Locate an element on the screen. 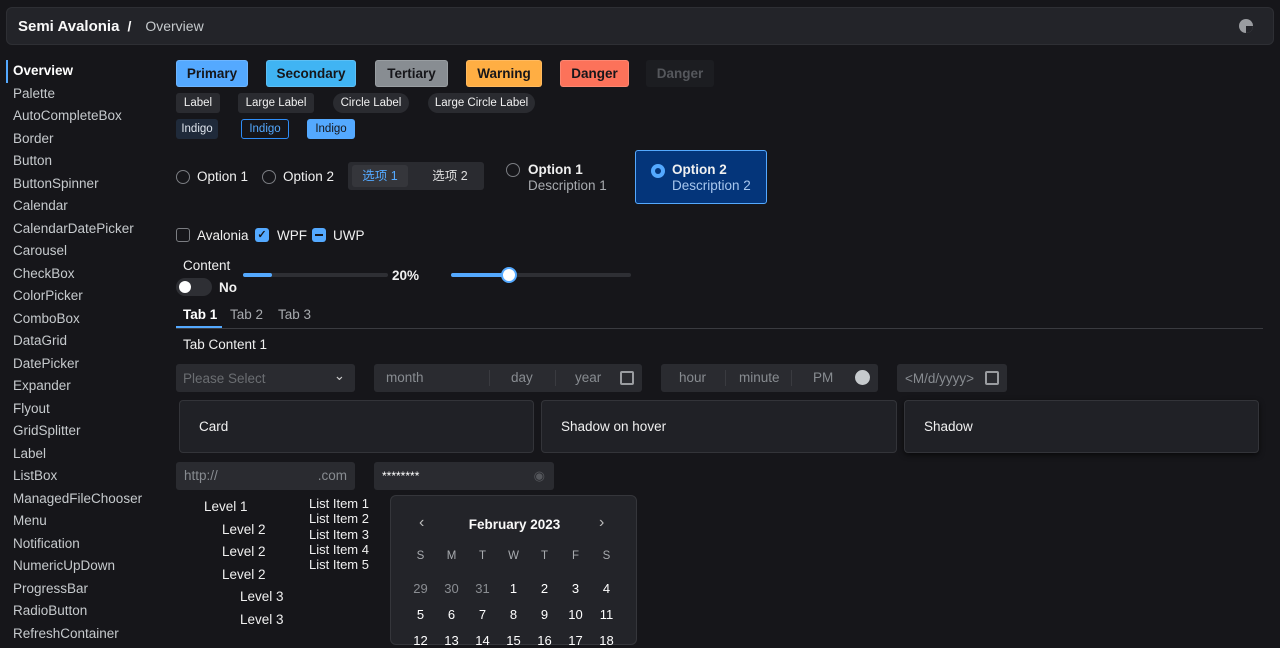 The image size is (1280, 648). sidebar-item-notification: Notification is located at coordinates (46, 543).